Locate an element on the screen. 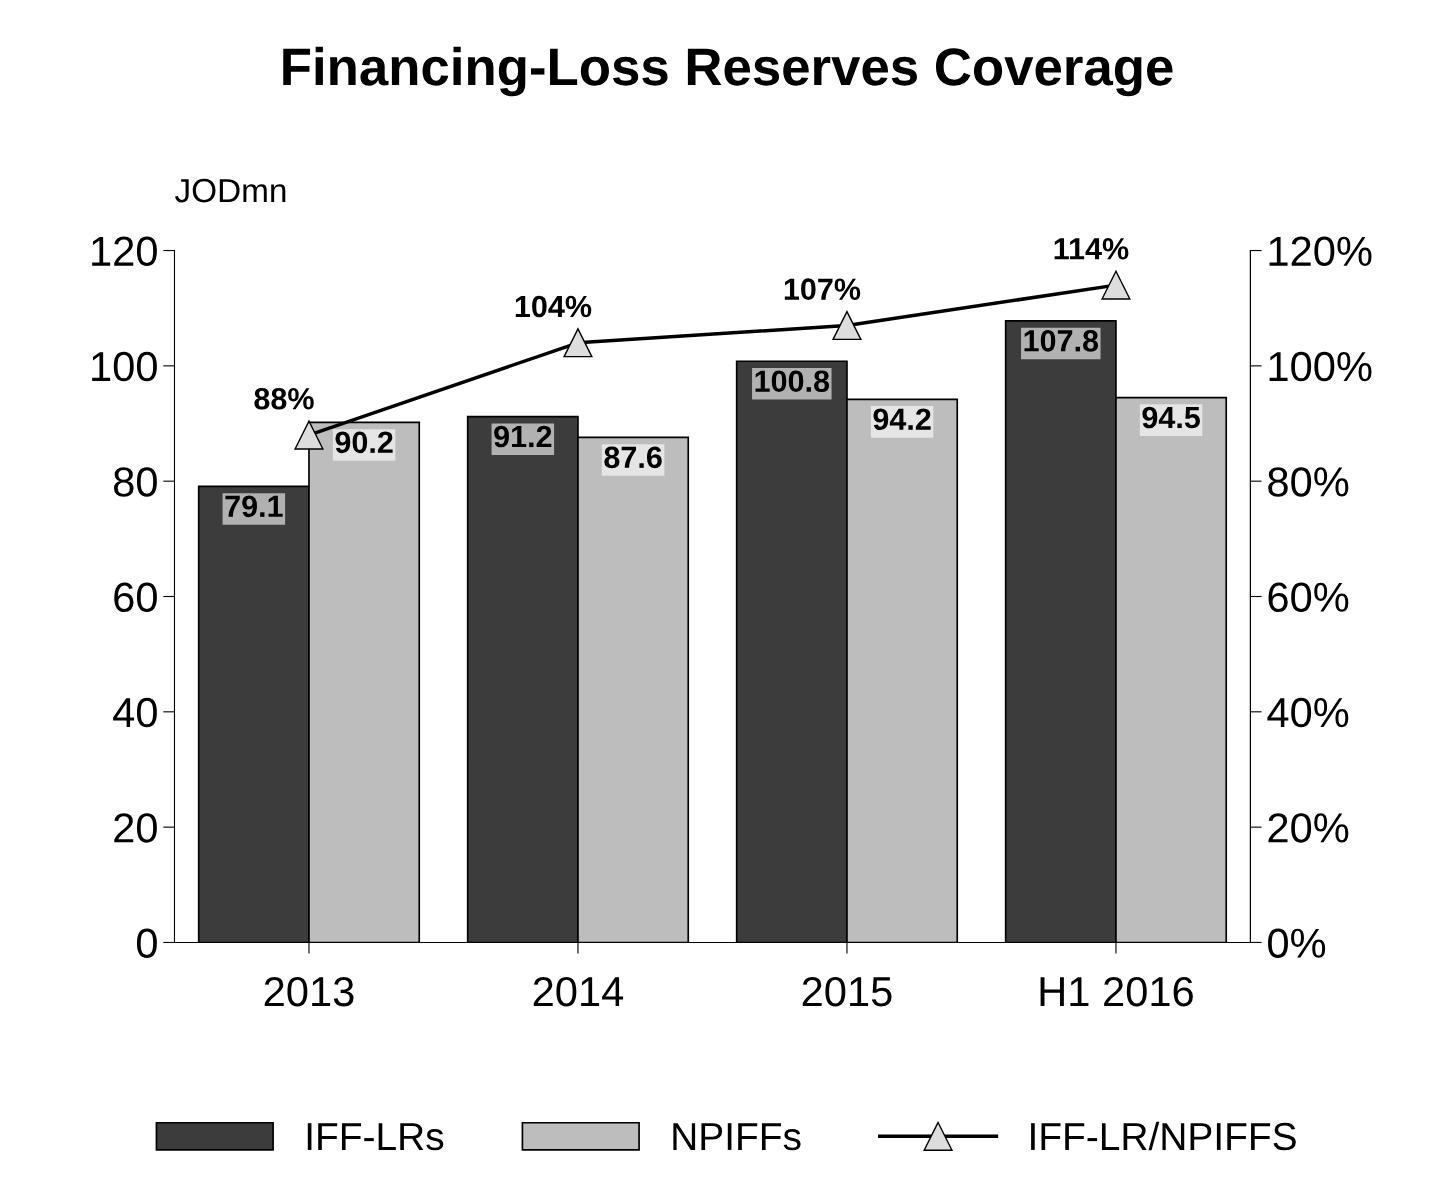 The height and width of the screenshot is (1193, 1454). y-tick-label: 20 is located at coordinates (135, 828).